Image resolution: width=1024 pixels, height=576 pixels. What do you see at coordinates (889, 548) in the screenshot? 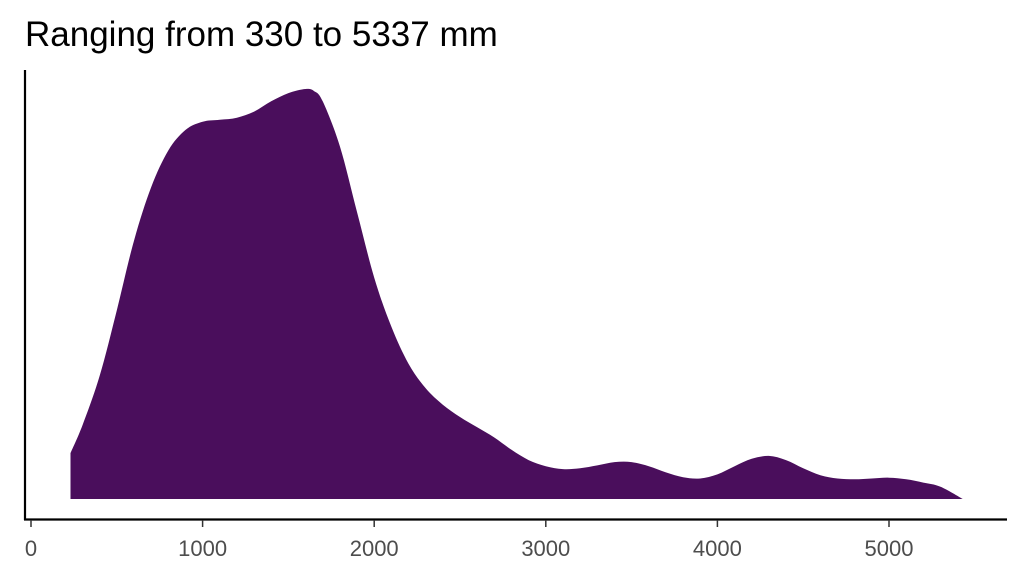
I see `x-tick-label: 5000` at bounding box center [889, 548].